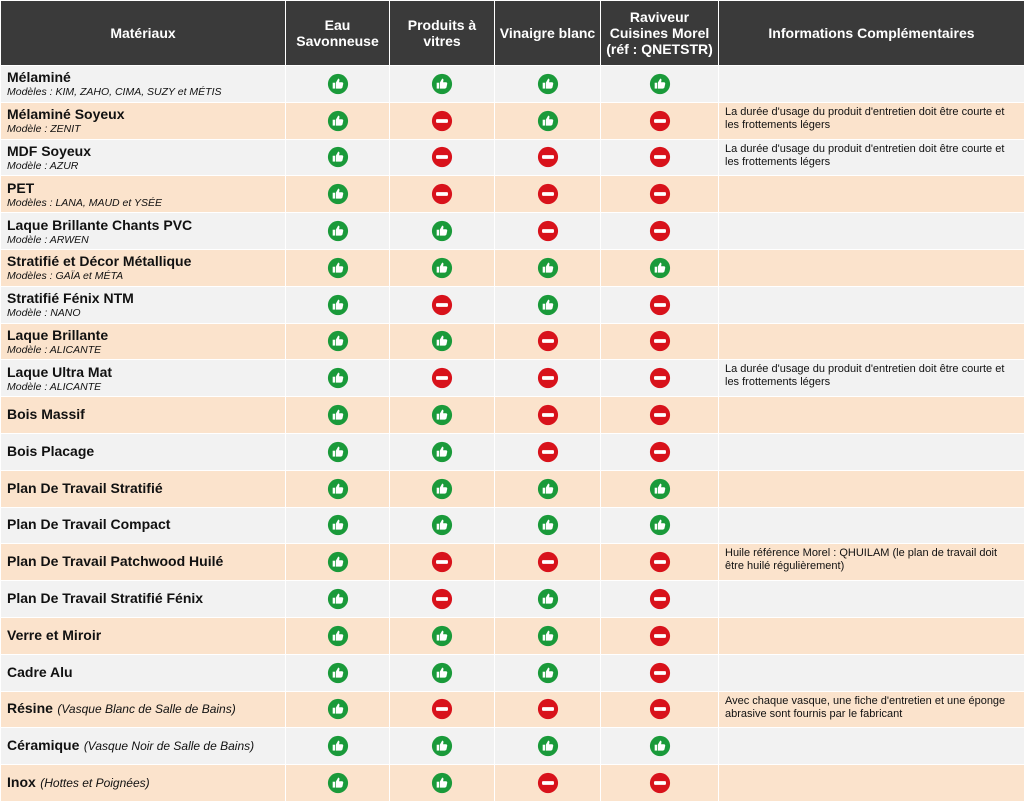 The image size is (1024, 802). Describe the element at coordinates (143, 488) in the screenshot. I see `material-cell: Plan De Travail Stratifié` at that location.